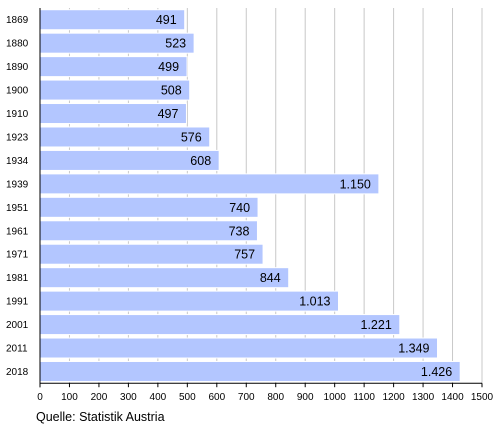  What do you see at coordinates (17, 91) in the screenshot?
I see `category-label: 1900` at bounding box center [17, 91].